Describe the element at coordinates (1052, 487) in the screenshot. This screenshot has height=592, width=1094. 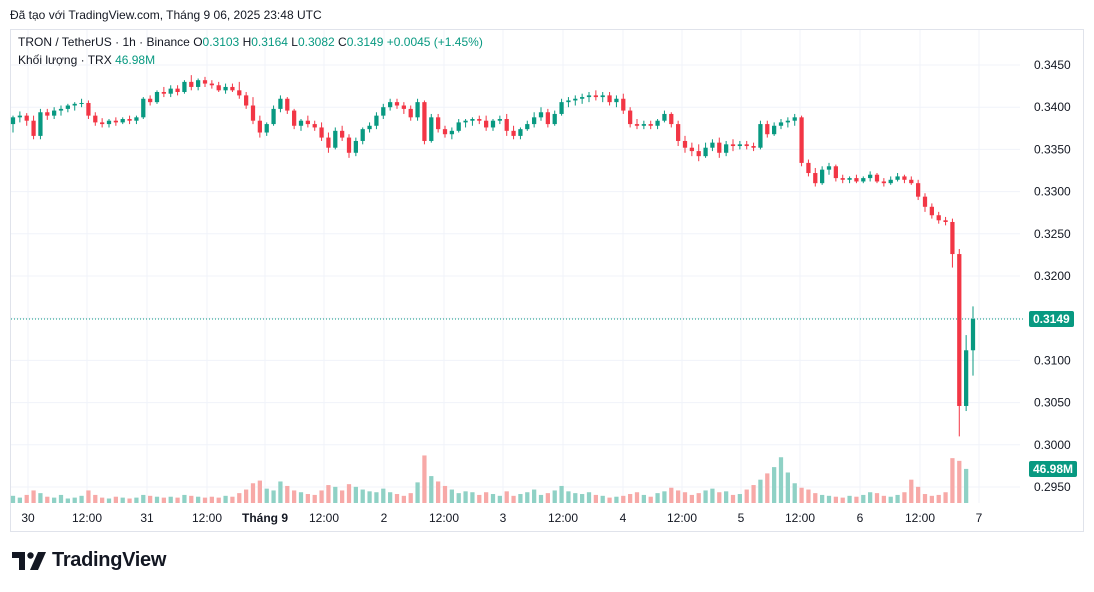
I see `y-tick-label: 0.2950` at that location.